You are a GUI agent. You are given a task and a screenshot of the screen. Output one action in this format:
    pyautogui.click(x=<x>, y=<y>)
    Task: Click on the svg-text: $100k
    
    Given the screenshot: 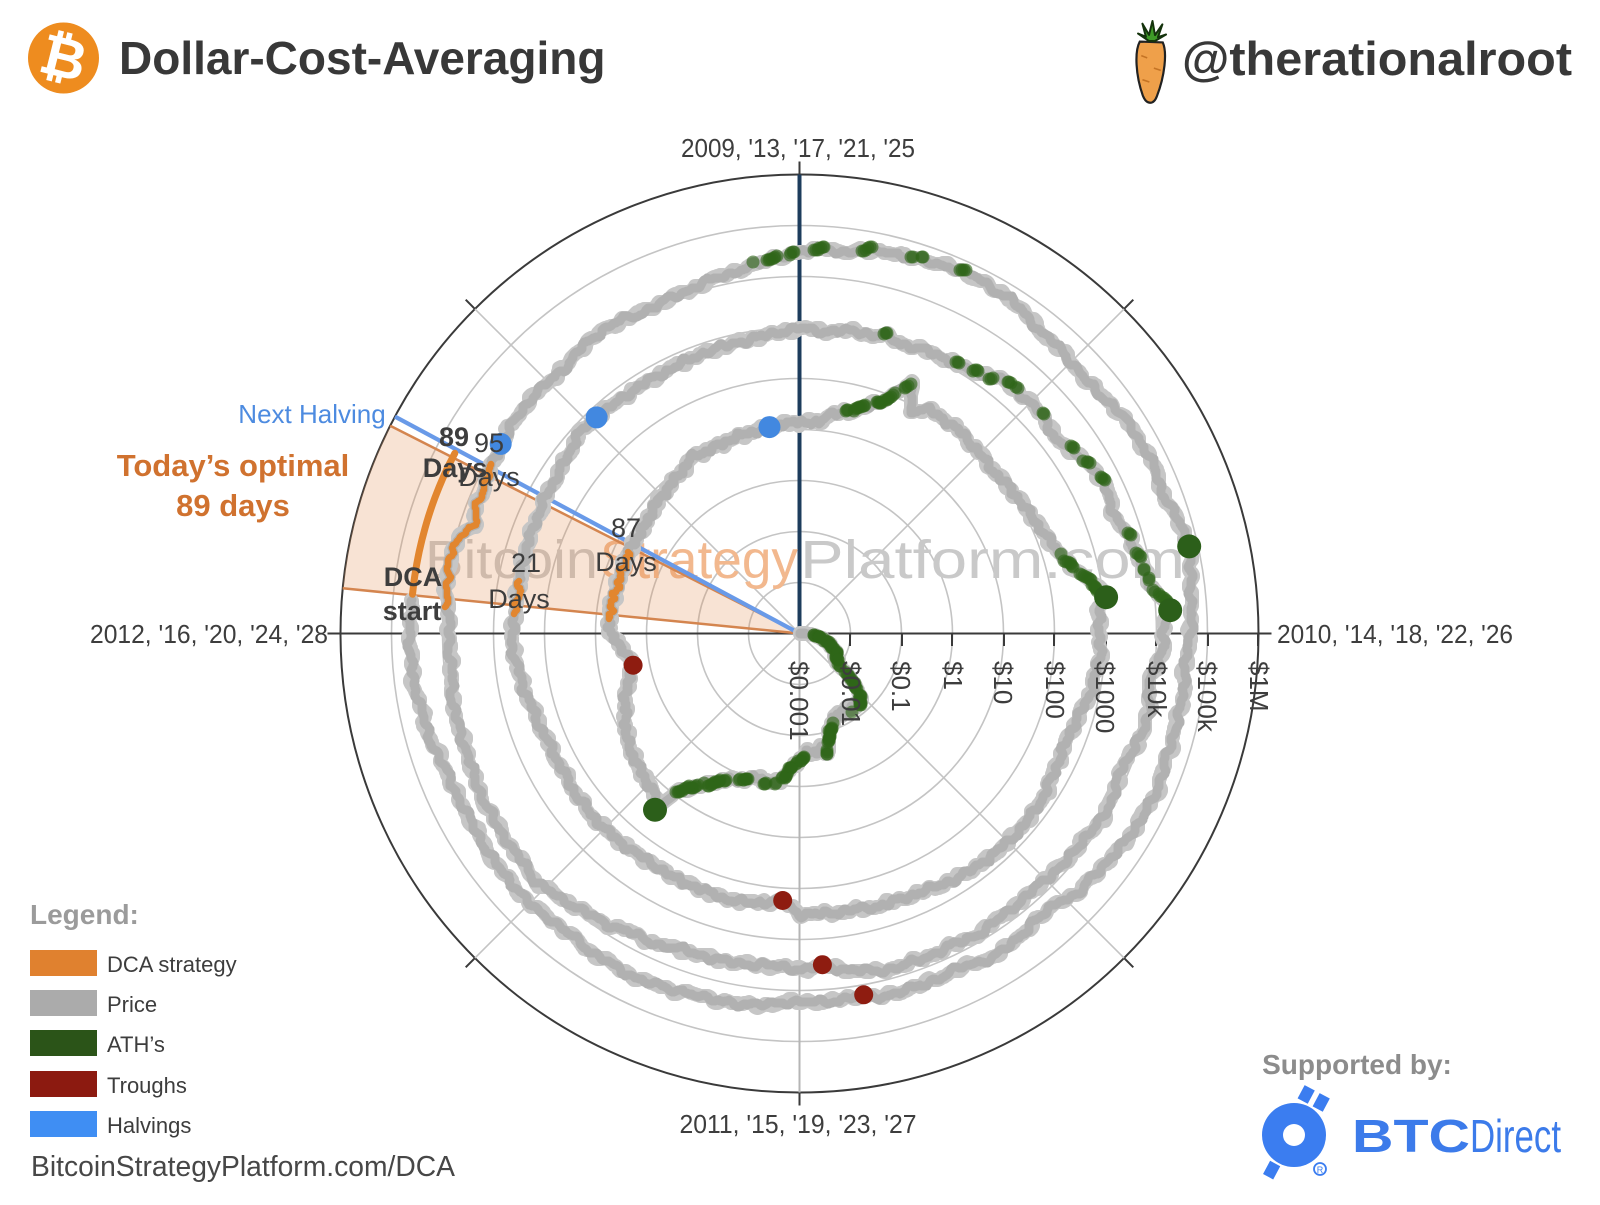 What is the action you would take?
    pyautogui.click(x=1207, y=697)
    